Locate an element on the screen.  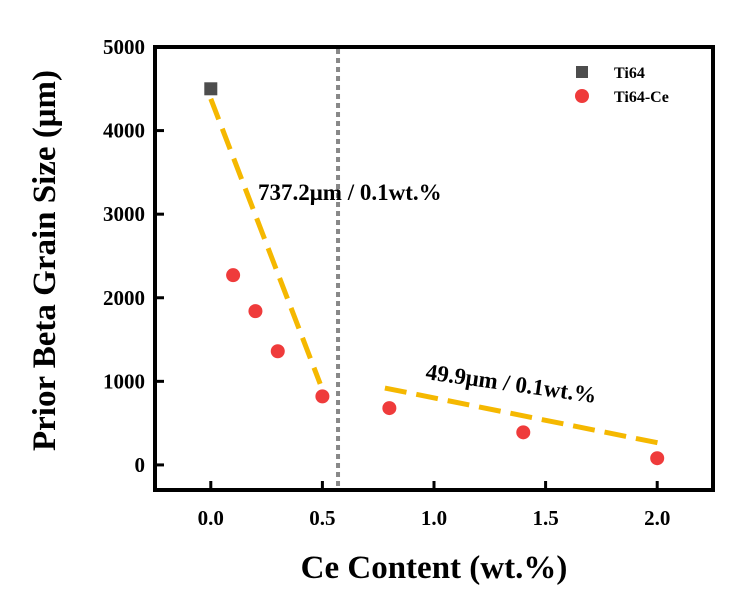
x-tick-label: 0.0 is located at coordinates (211, 518).